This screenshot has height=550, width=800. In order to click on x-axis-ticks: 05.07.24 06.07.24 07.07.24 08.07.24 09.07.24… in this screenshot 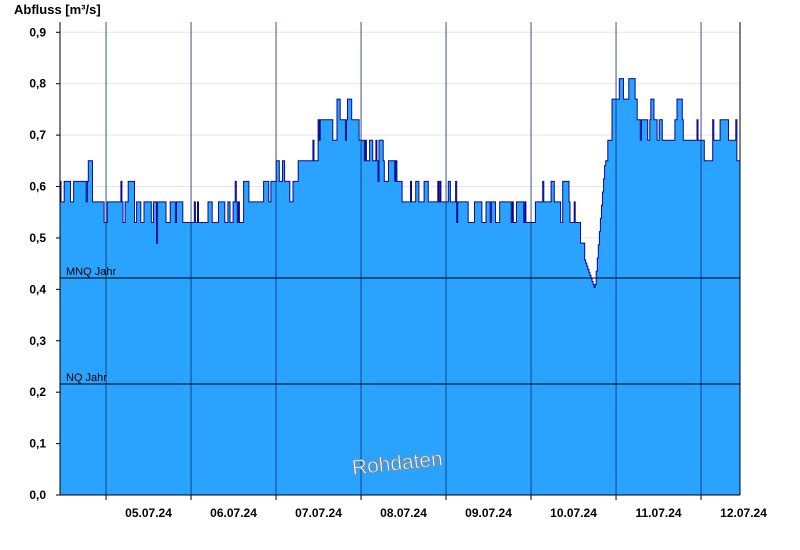, I will do `click(436, 507)`.